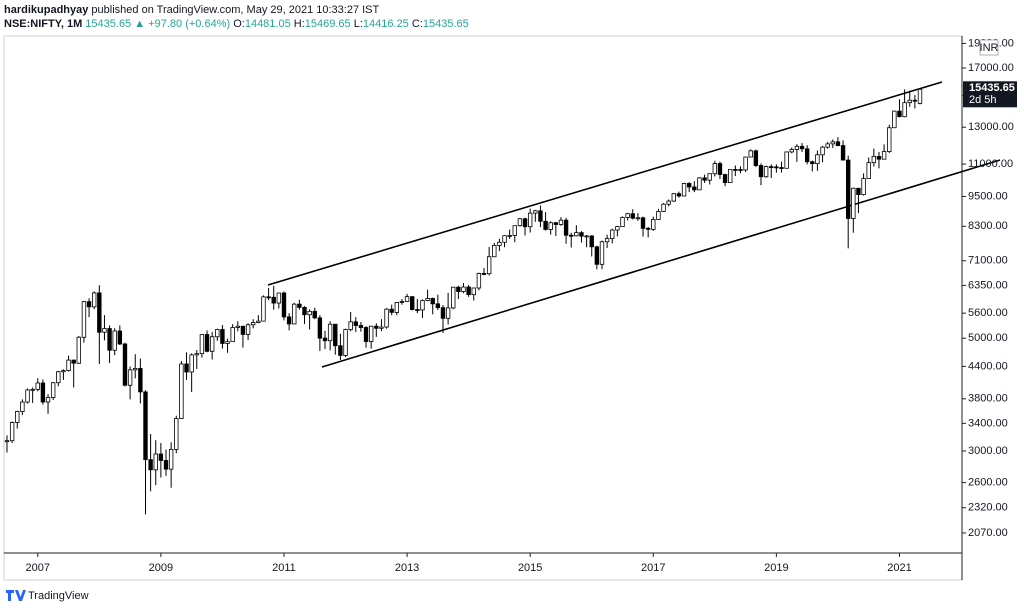 The image size is (1024, 610). I want to click on countdown: 2d 5h, so click(983, 100).